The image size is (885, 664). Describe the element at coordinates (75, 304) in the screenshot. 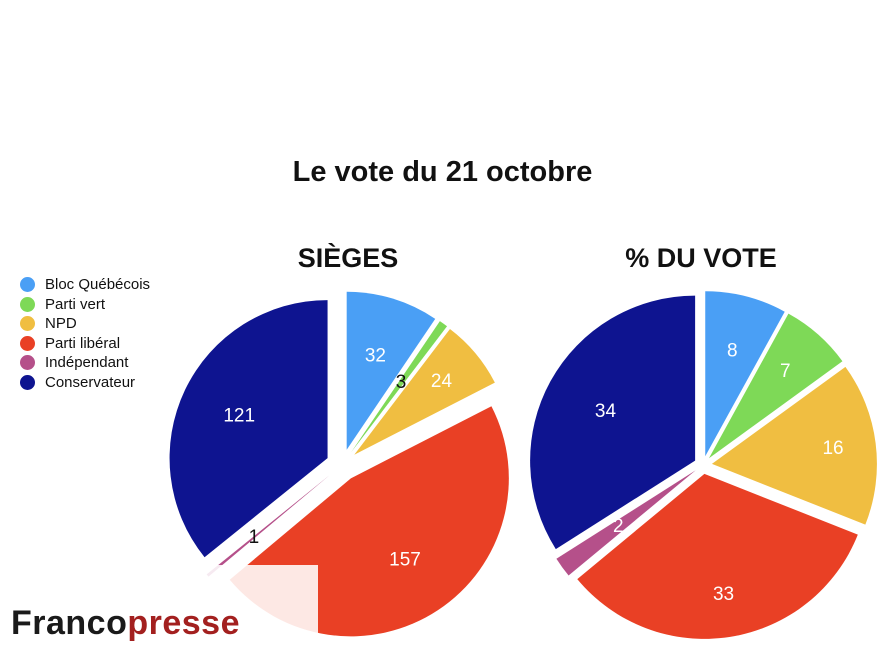

I see `legend-label: Parti vert` at that location.